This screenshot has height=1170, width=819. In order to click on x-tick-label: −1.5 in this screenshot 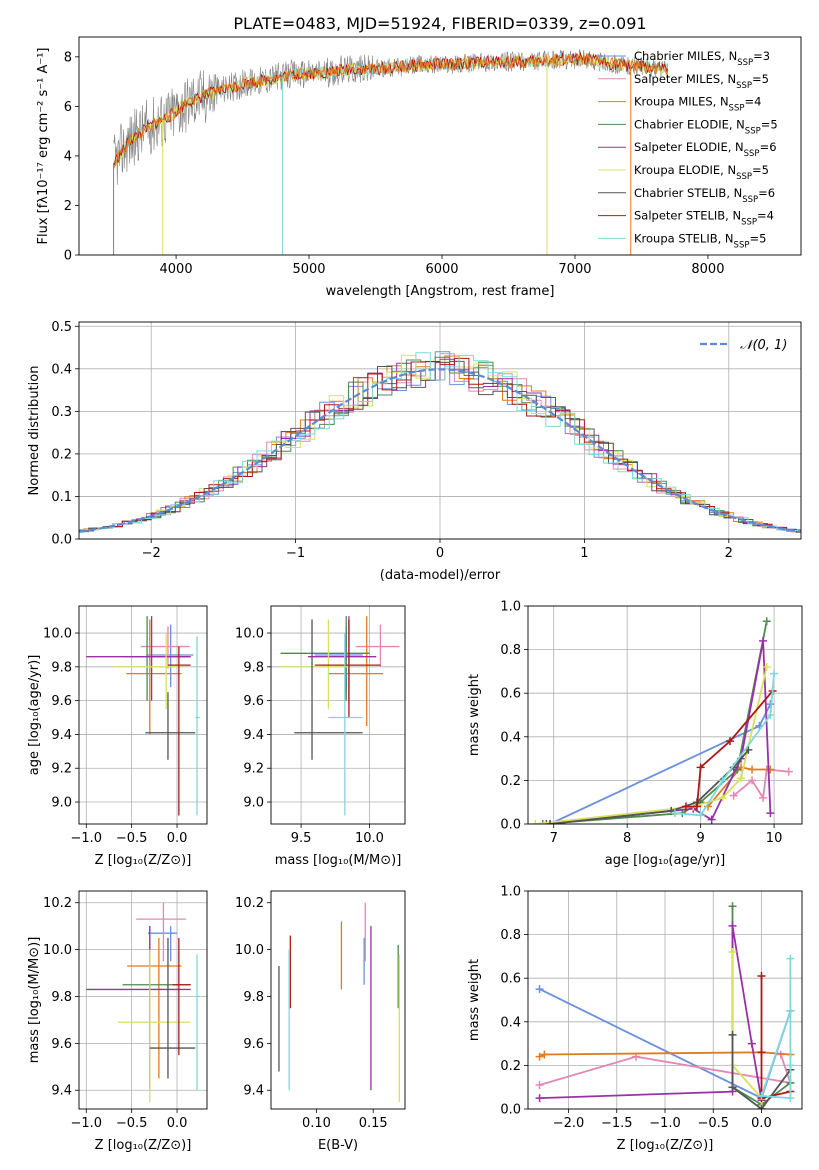, I will do `click(617, 1123)`.